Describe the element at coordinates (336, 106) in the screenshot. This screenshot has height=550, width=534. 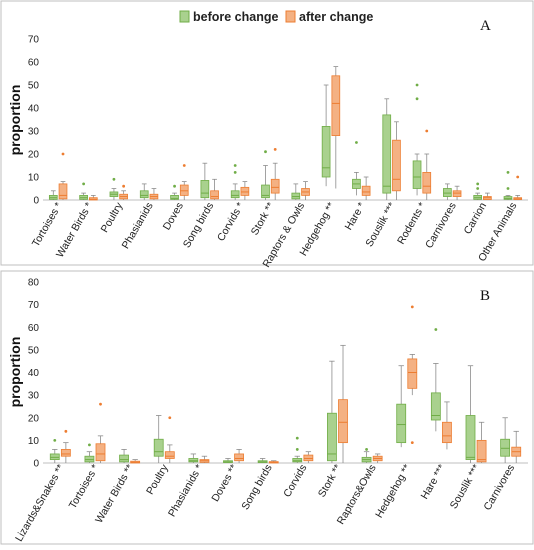
I see `panel-a-after-box-9-iqr` at that location.